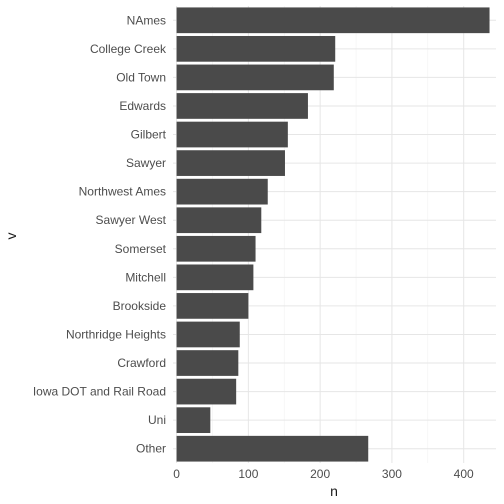 Image resolution: width=504 pixels, height=504 pixels. I want to click on x-tick-label: 100, so click(248, 474).